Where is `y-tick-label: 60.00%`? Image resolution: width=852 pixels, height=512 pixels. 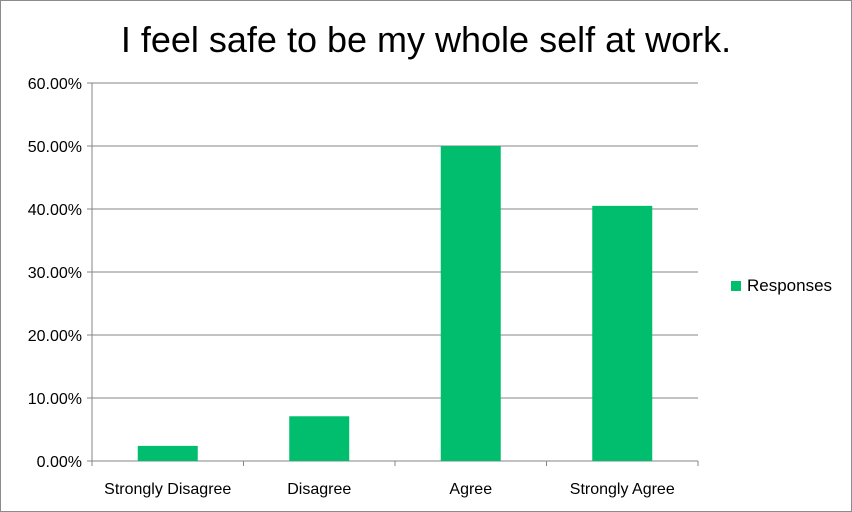 y-tick-label: 60.00% is located at coordinates (55, 84).